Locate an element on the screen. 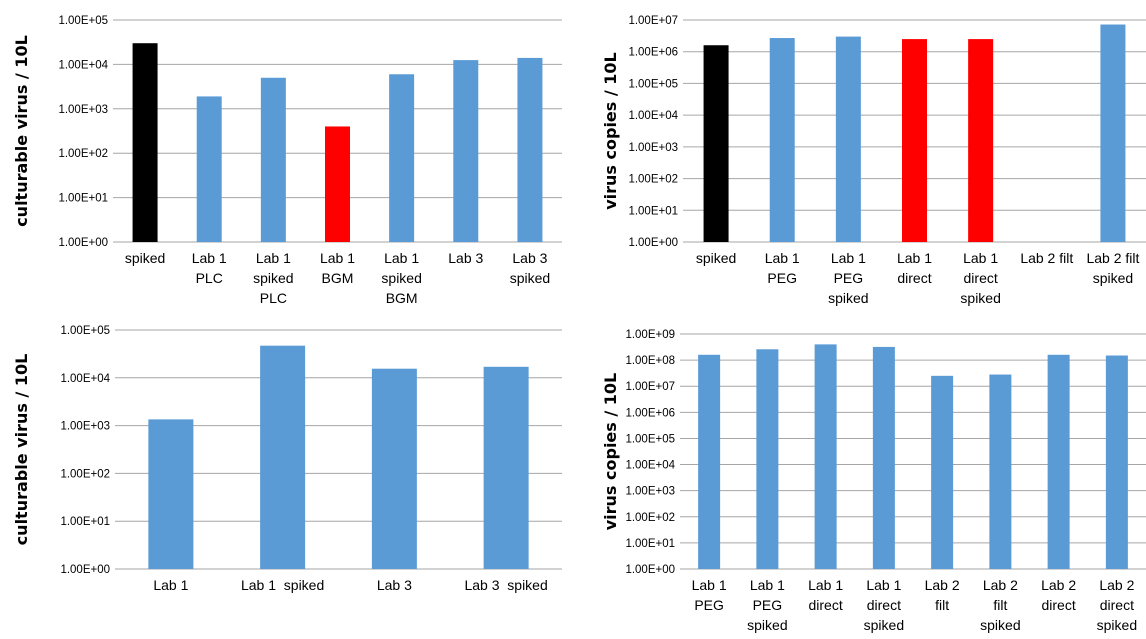  y-tick-label: 1.00E+01 is located at coordinates (85, 522).